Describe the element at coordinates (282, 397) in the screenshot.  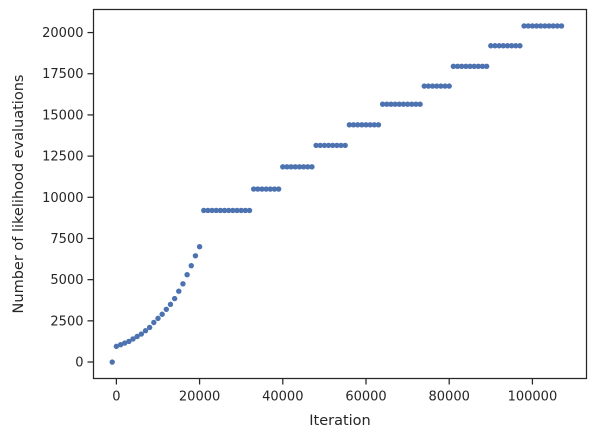
I see `x-tick-label: 40000` at that location.